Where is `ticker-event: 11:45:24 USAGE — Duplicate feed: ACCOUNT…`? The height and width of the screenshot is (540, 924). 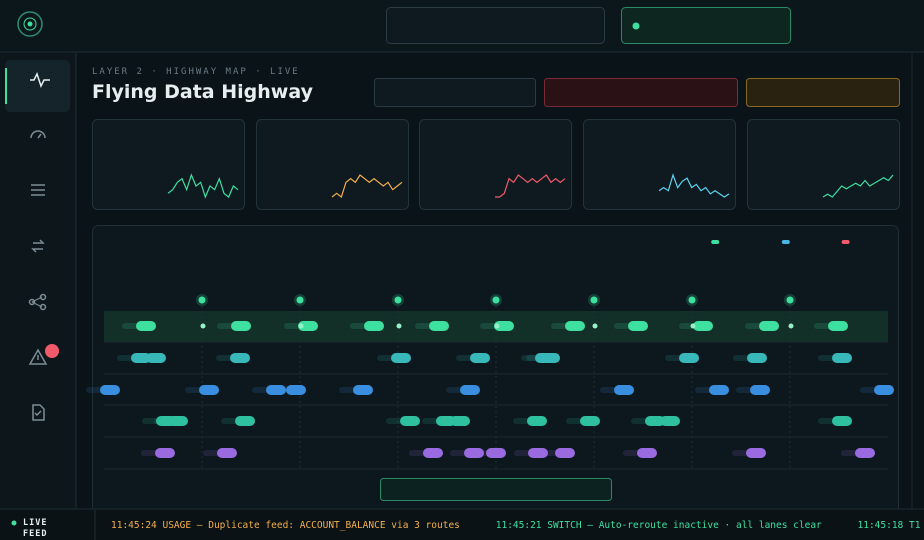
ticker-event: 11:45:24 USAGE — Duplicate feed: ACCOUNT… is located at coordinates (285, 525).